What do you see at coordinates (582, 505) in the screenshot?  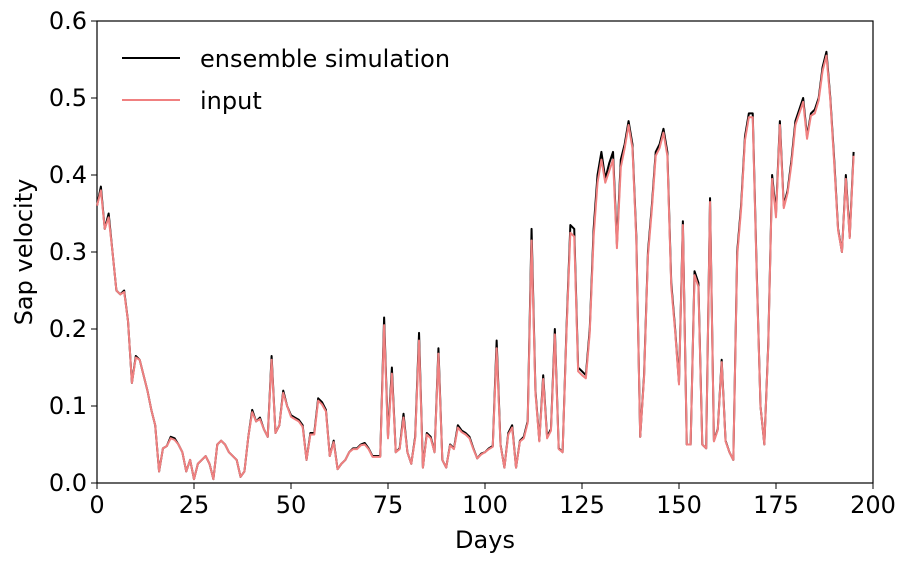 I see `x-tick-label: 125` at bounding box center [582, 505].